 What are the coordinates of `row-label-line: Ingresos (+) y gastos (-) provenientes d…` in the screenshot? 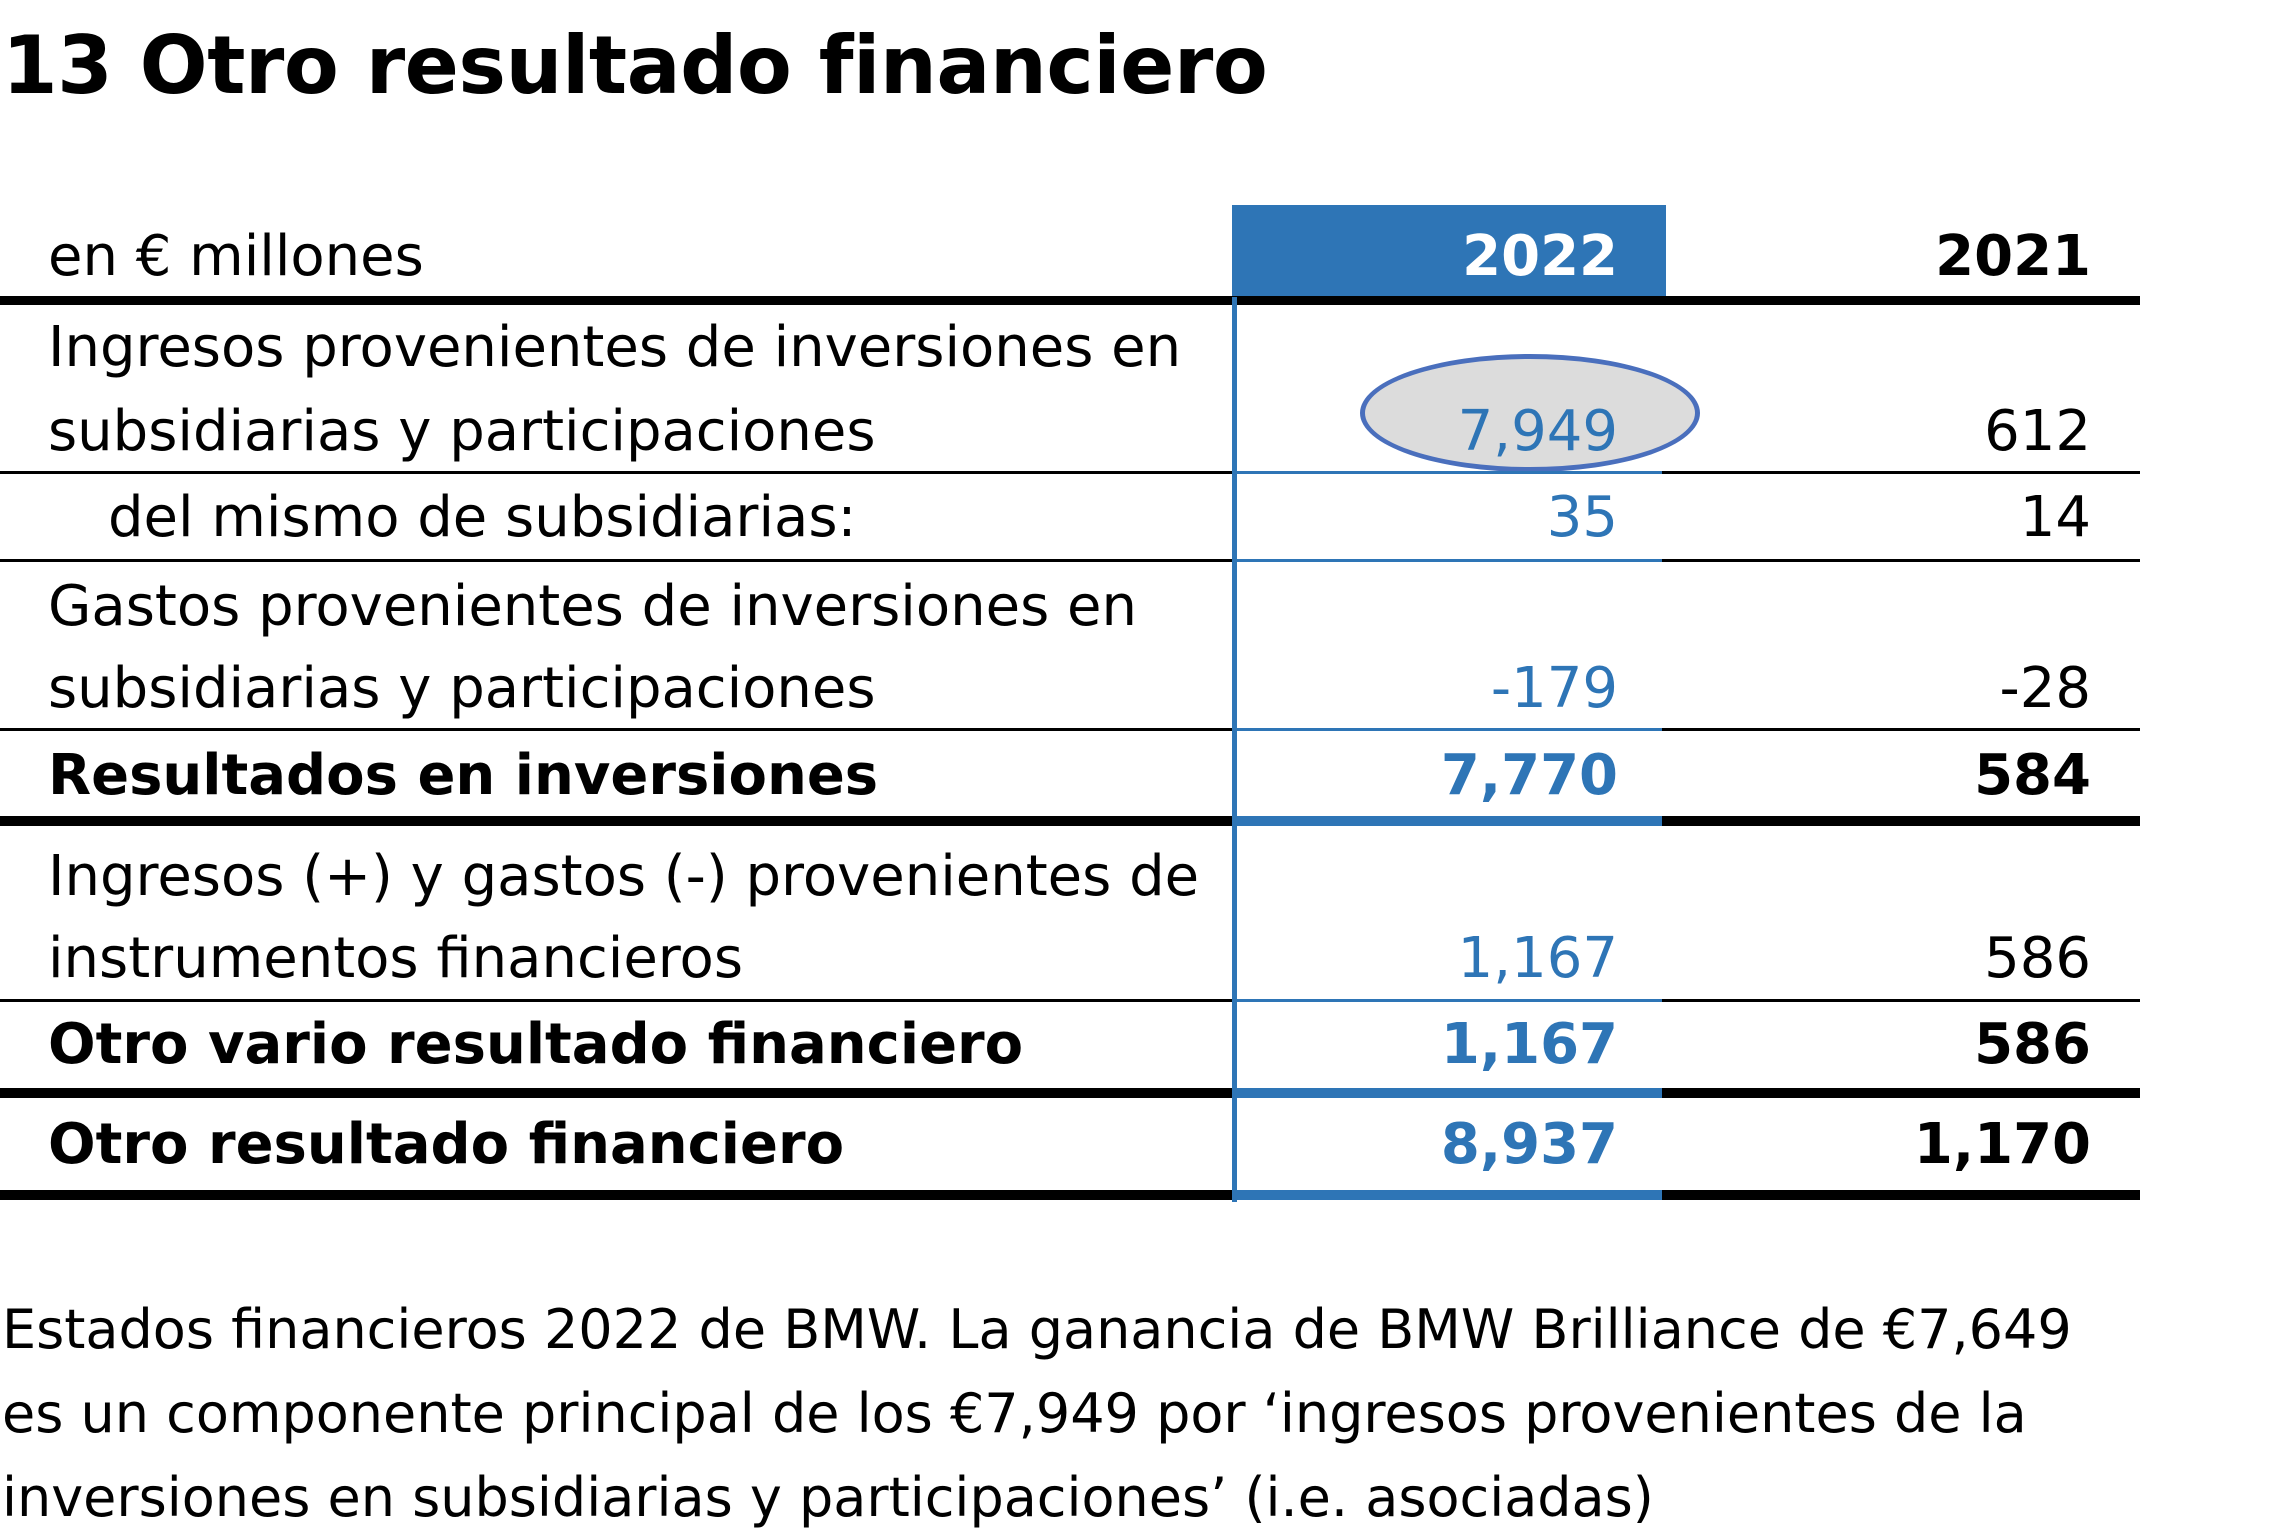 It's located at (624, 876).